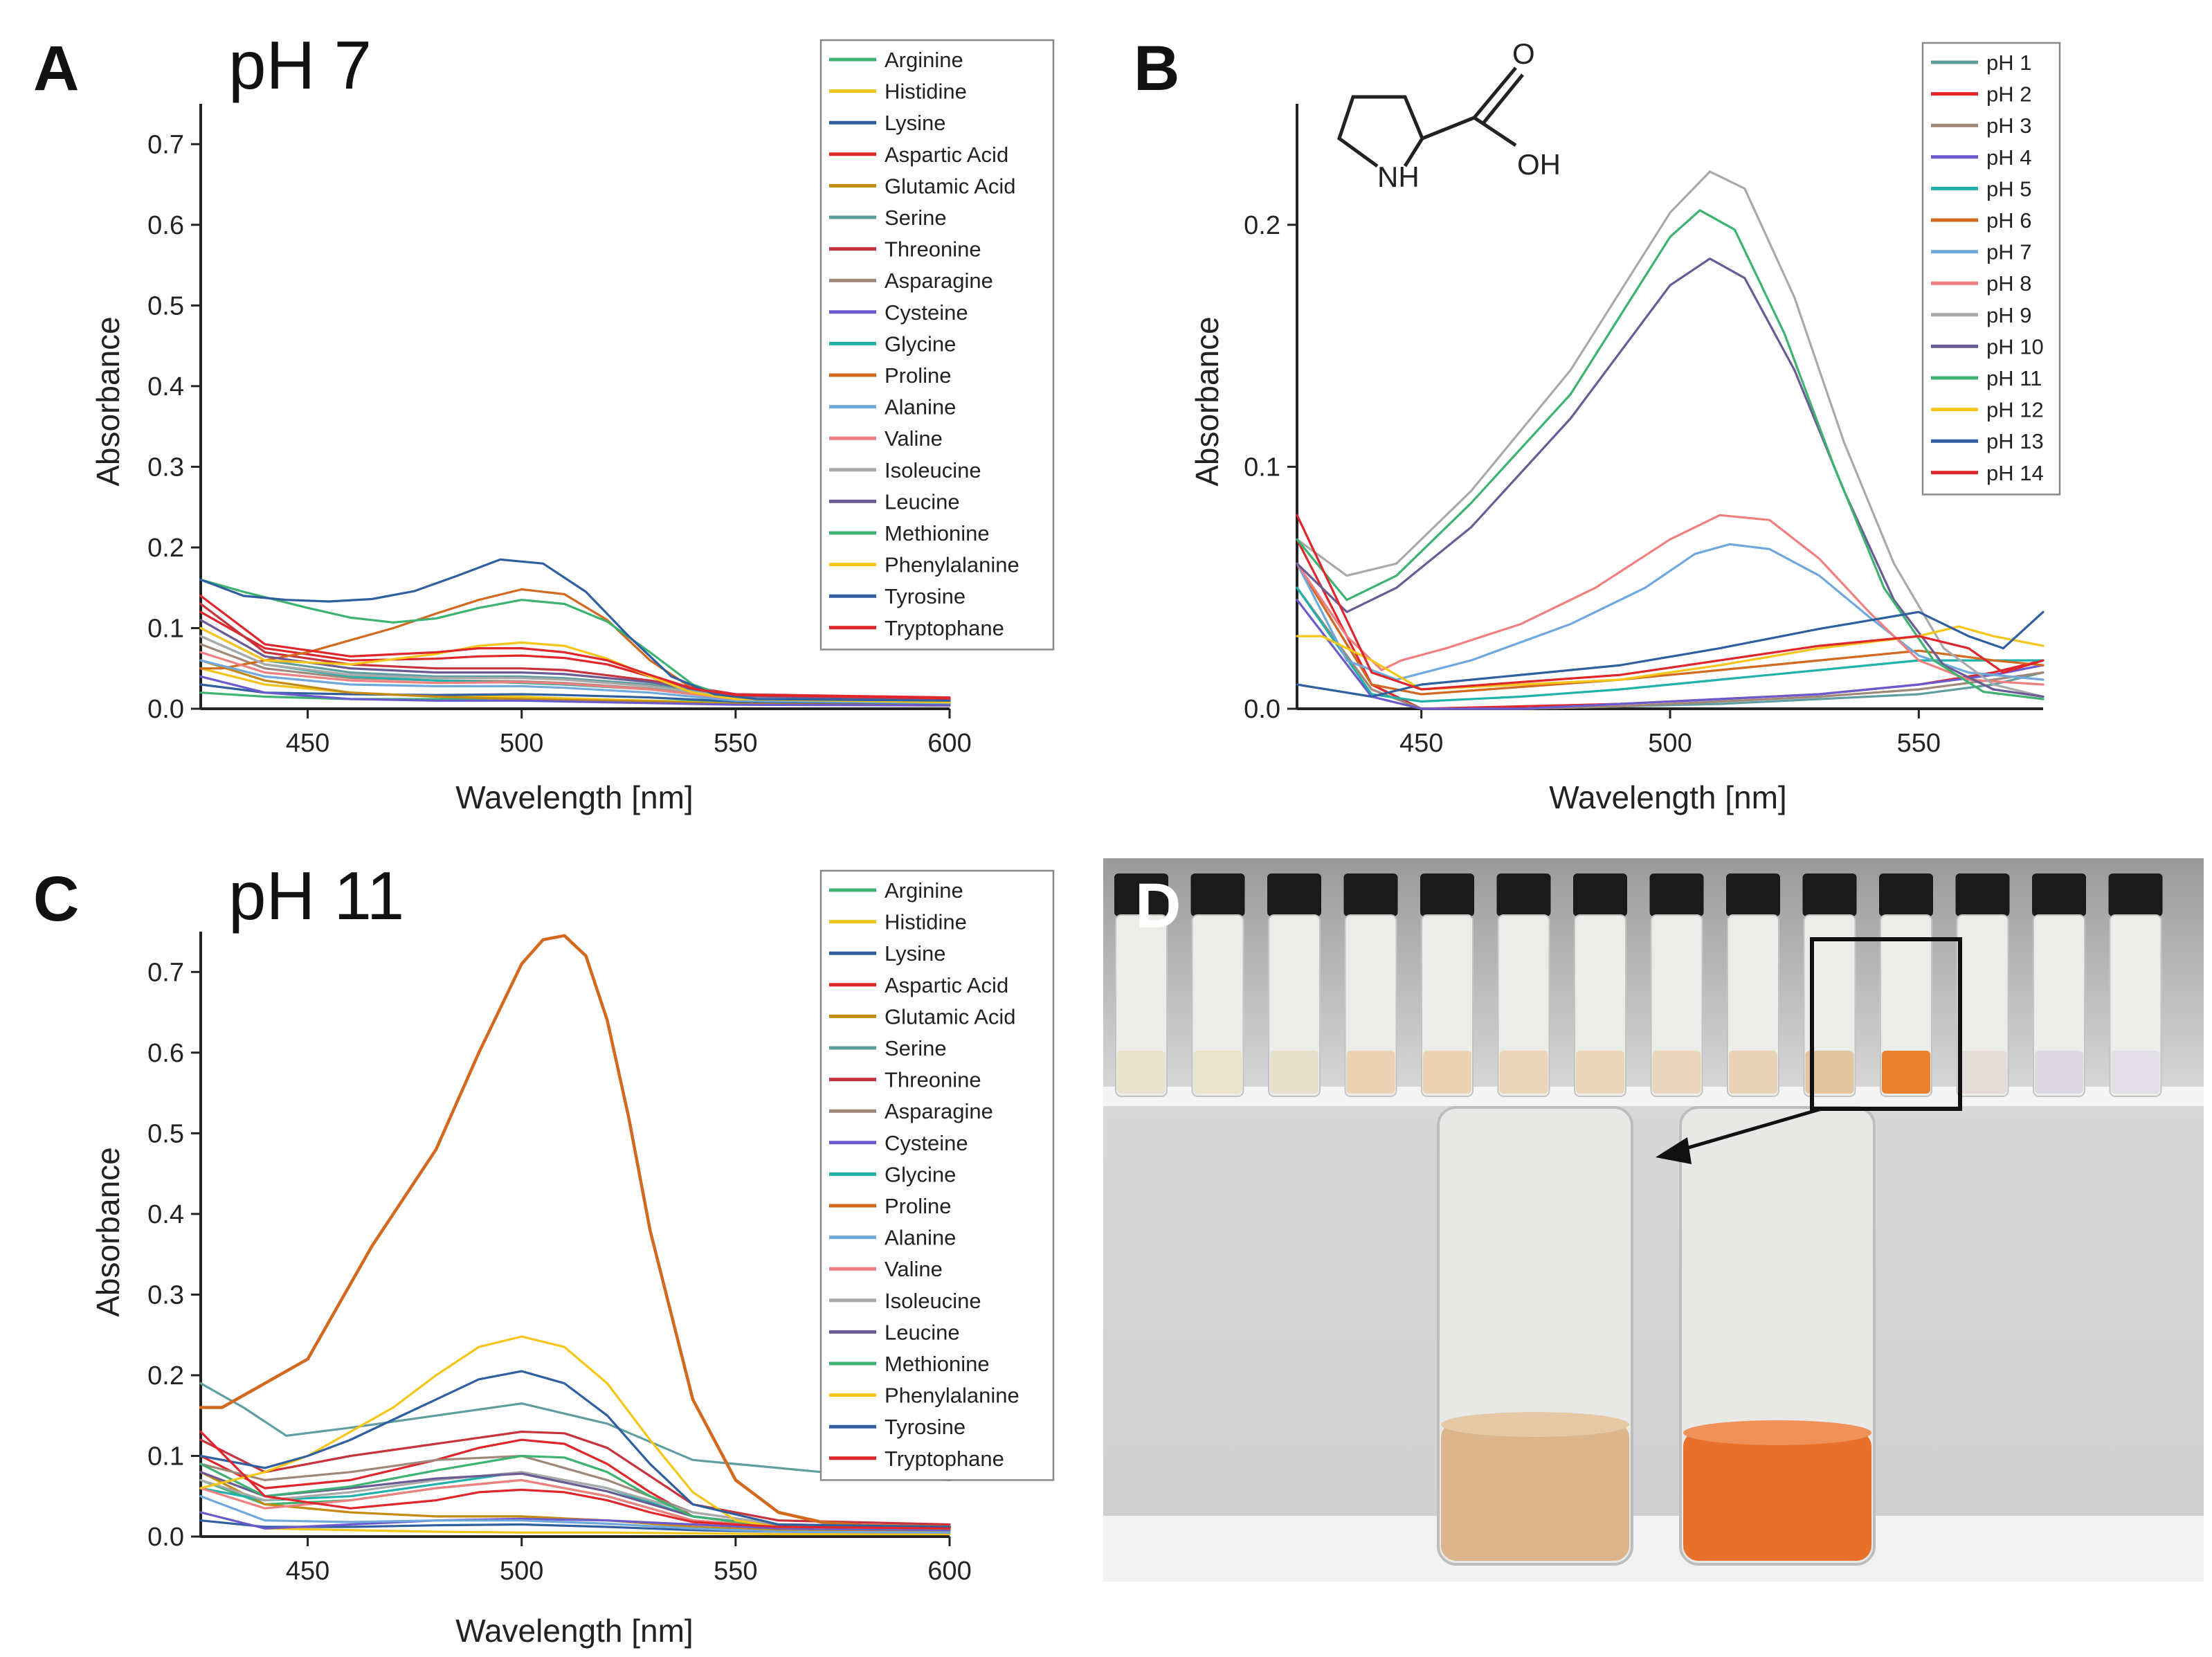  What do you see at coordinates (165, 1214) in the screenshot?
I see `panel-c-y-tick-label: 0.4` at bounding box center [165, 1214].